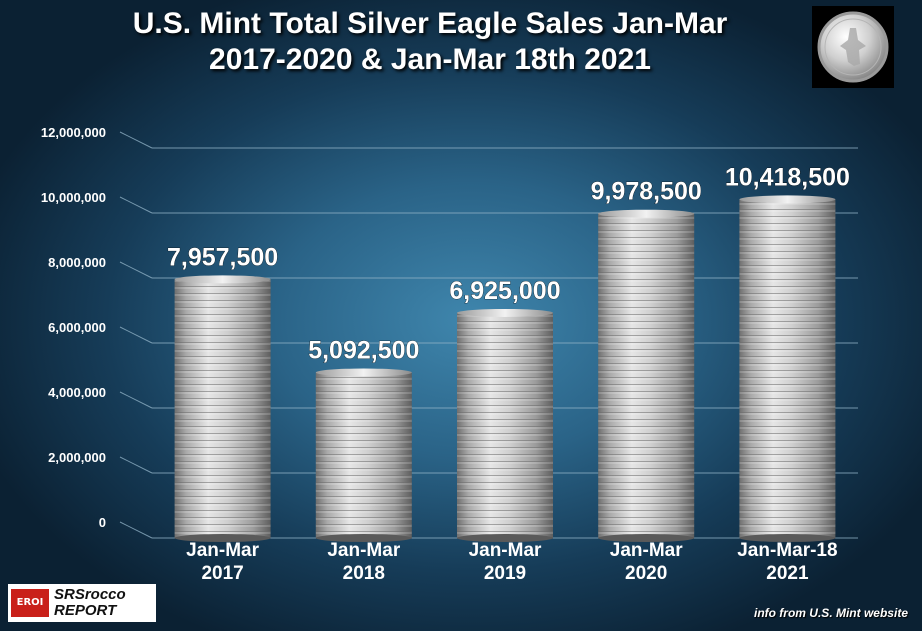 The image size is (922, 631). Describe the element at coordinates (646, 192) in the screenshot. I see `bar-value-label: 9,978,500` at that location.